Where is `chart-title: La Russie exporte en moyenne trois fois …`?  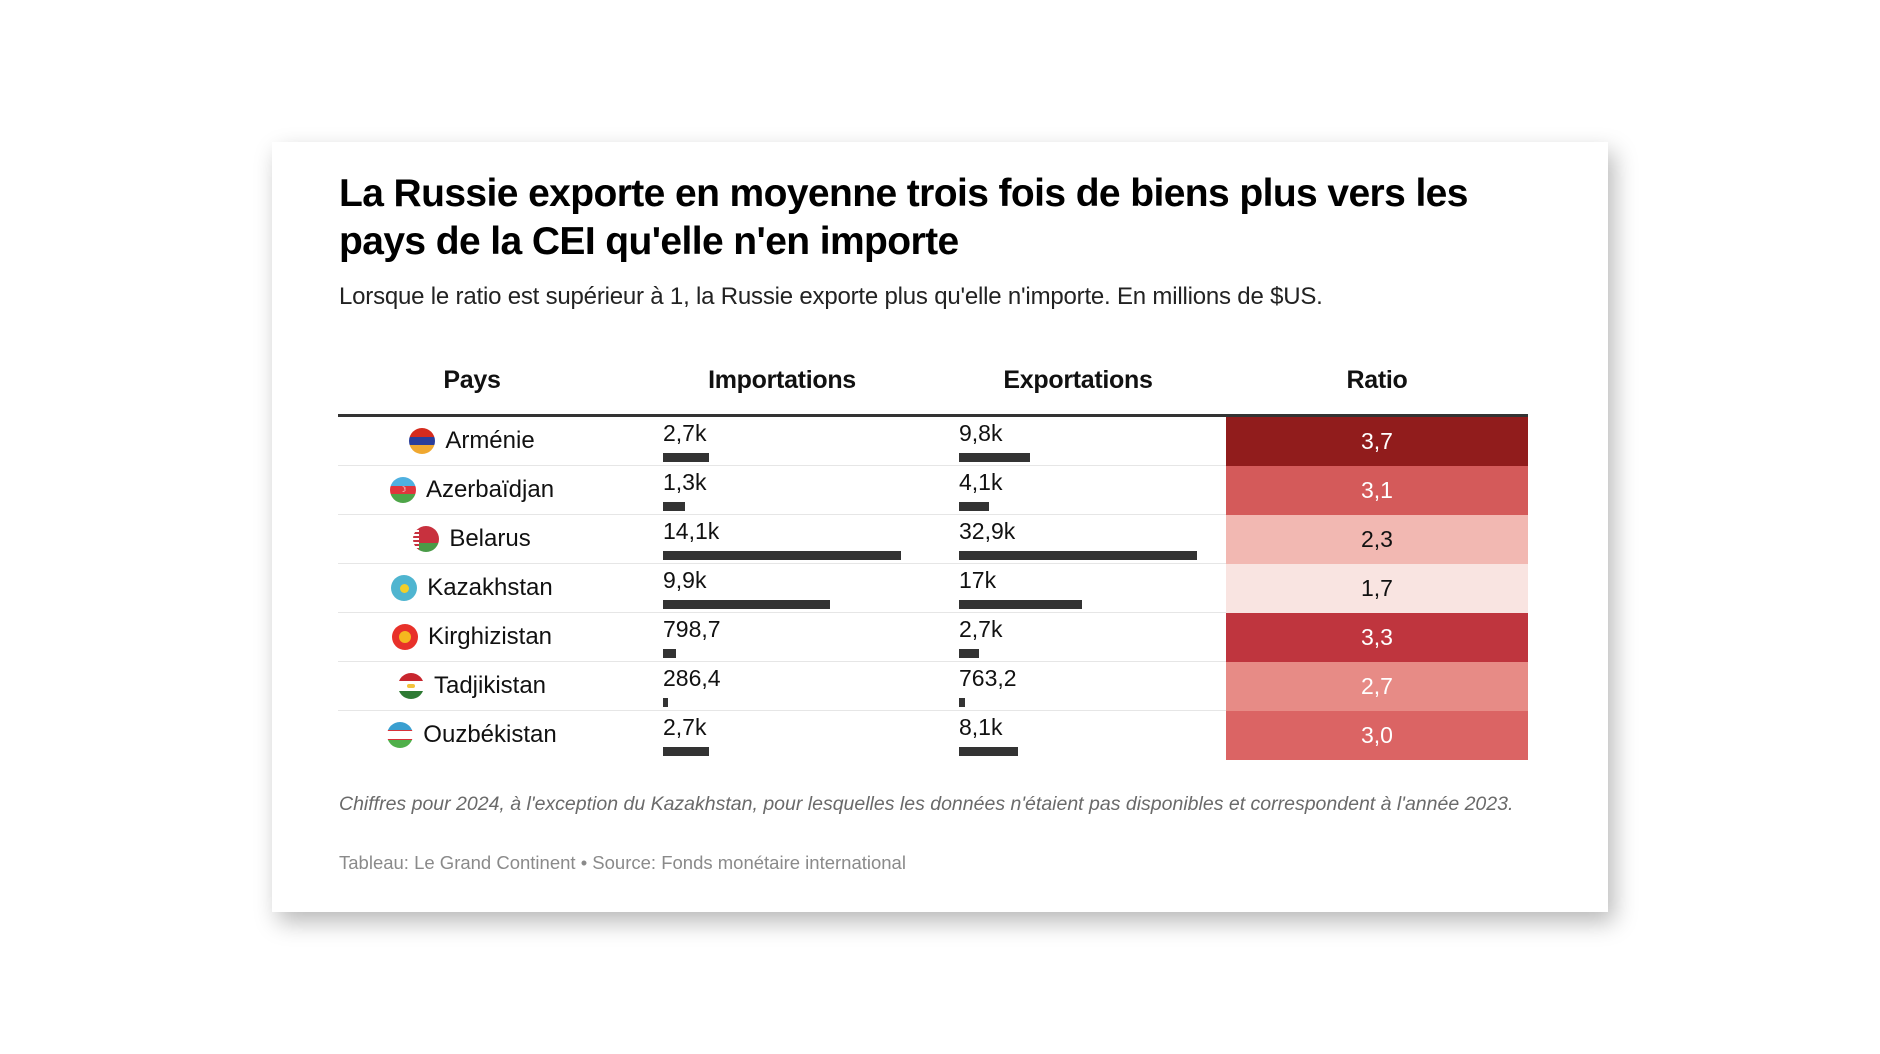 chart-title: La Russie exporte en moyenne trois fois … is located at coordinates (903, 217).